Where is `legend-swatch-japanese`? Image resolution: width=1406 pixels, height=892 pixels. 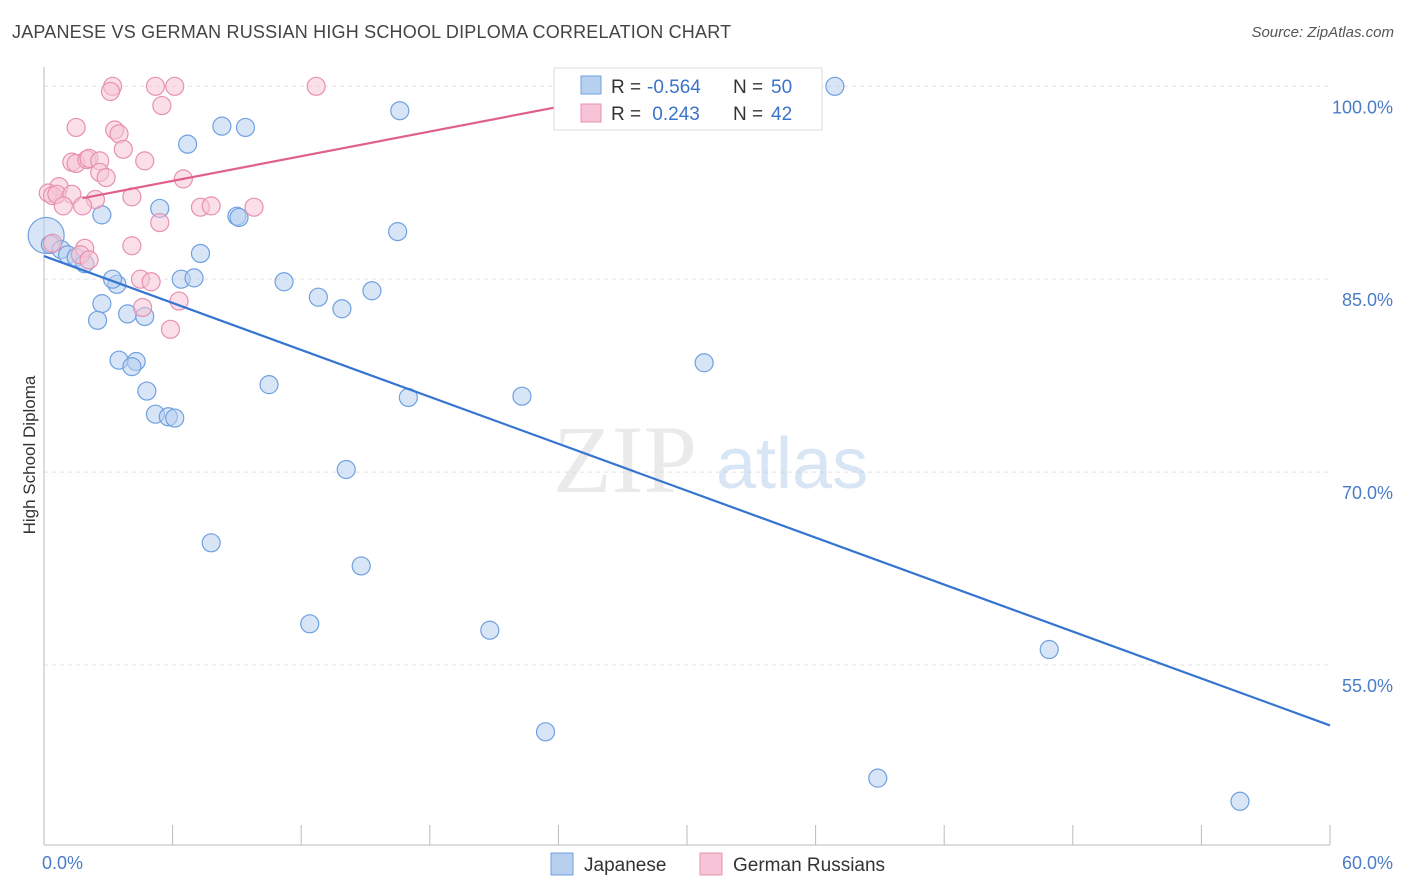
legend-swatch-japanese is located at coordinates (562, 864).